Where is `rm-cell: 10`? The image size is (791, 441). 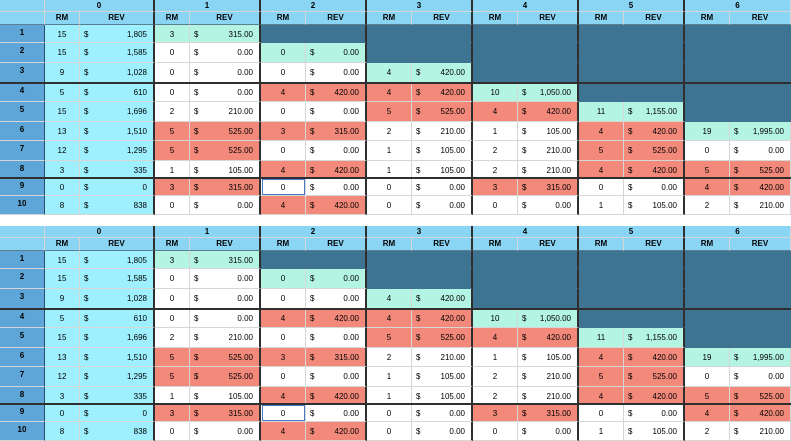 rm-cell: 10 is located at coordinates (495, 92).